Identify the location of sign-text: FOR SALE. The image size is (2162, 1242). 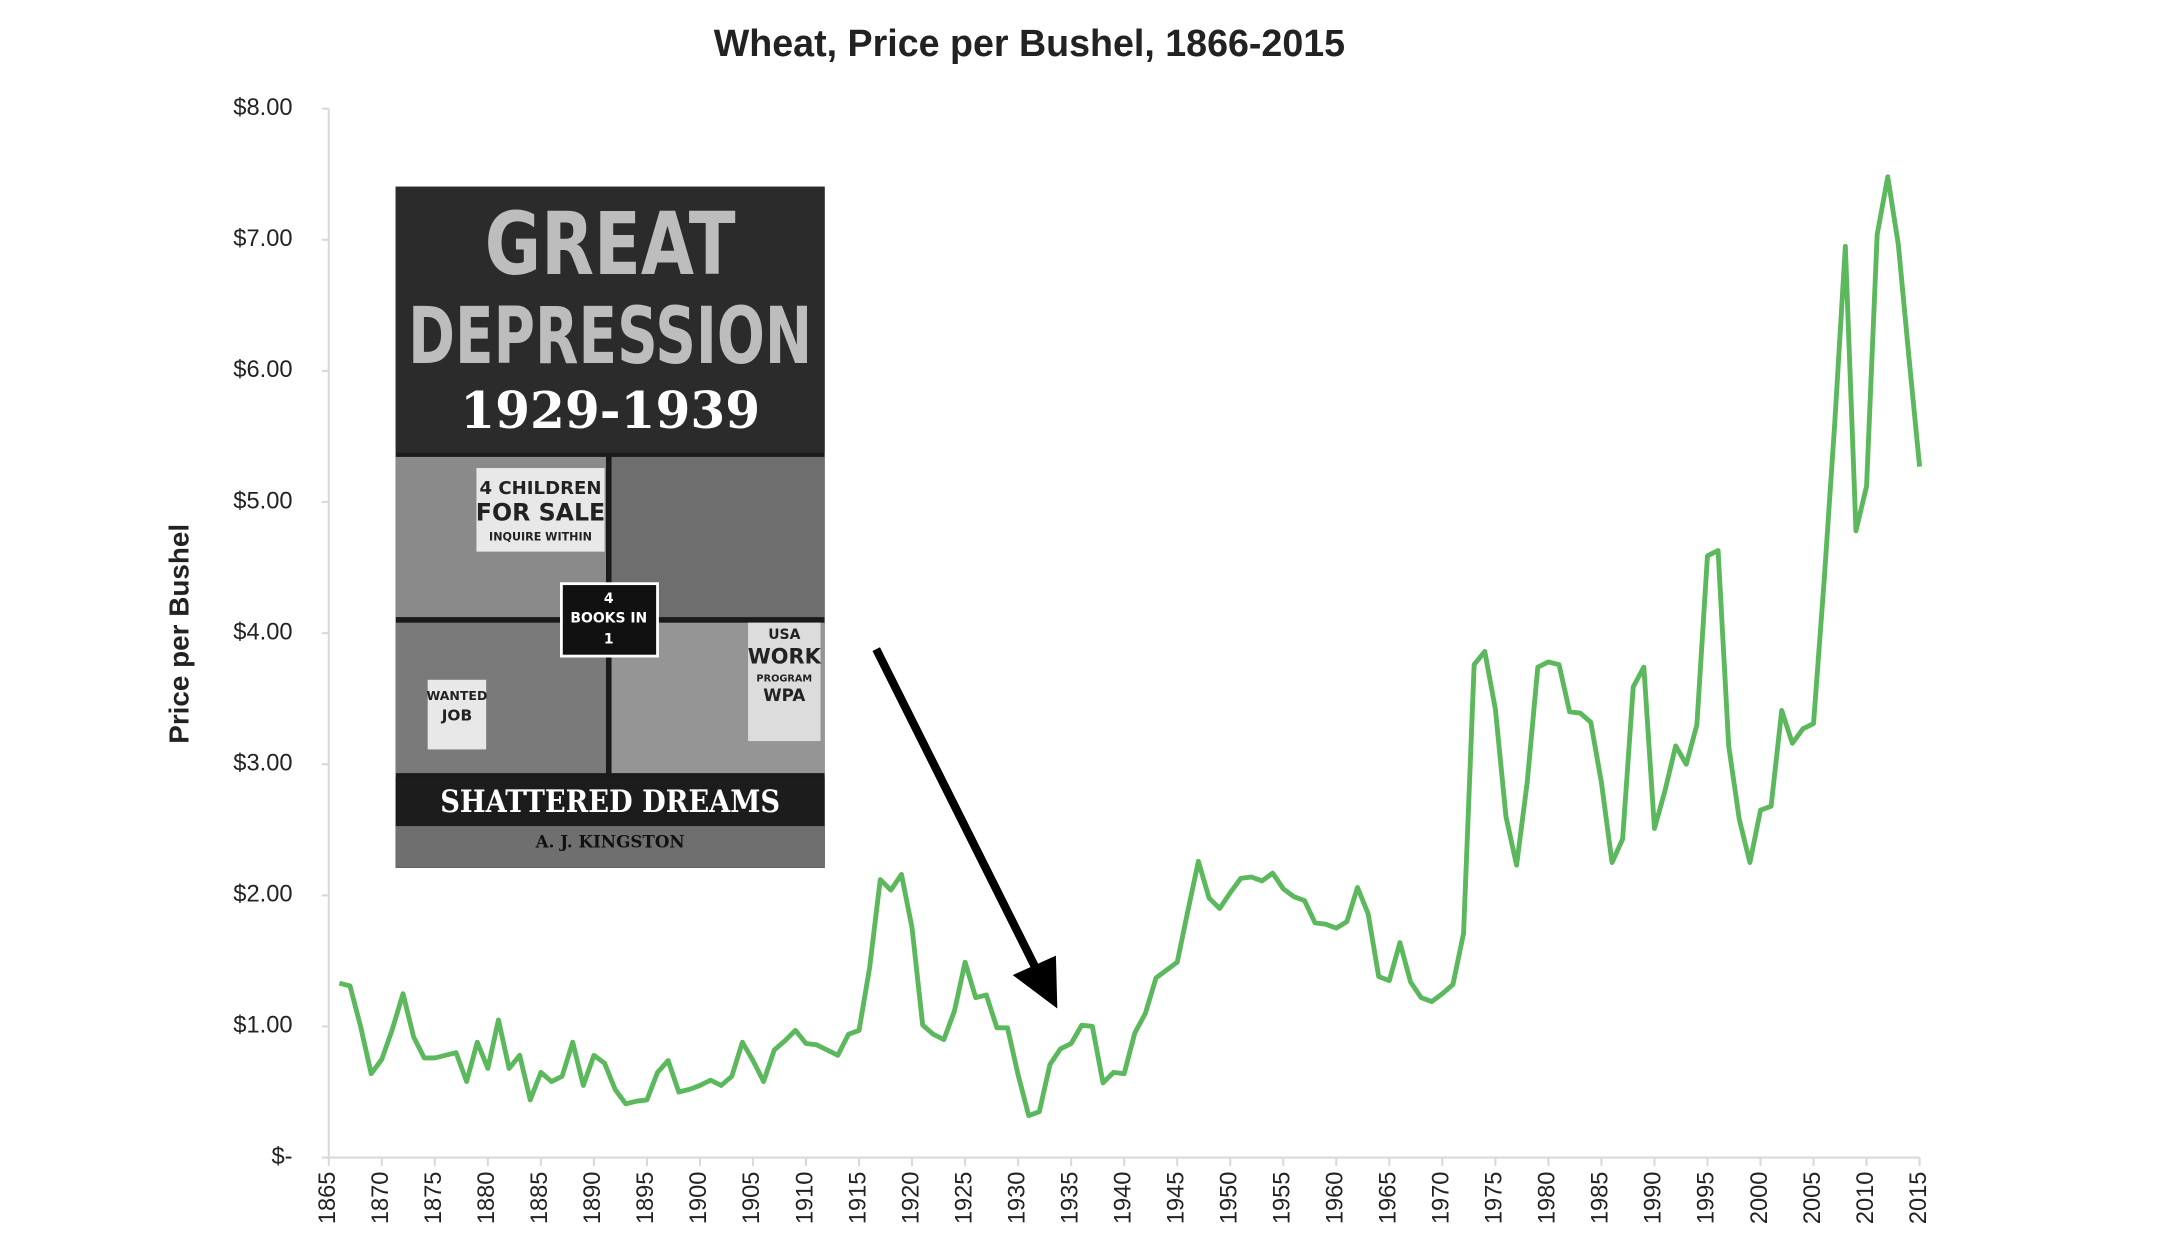
(540, 513).